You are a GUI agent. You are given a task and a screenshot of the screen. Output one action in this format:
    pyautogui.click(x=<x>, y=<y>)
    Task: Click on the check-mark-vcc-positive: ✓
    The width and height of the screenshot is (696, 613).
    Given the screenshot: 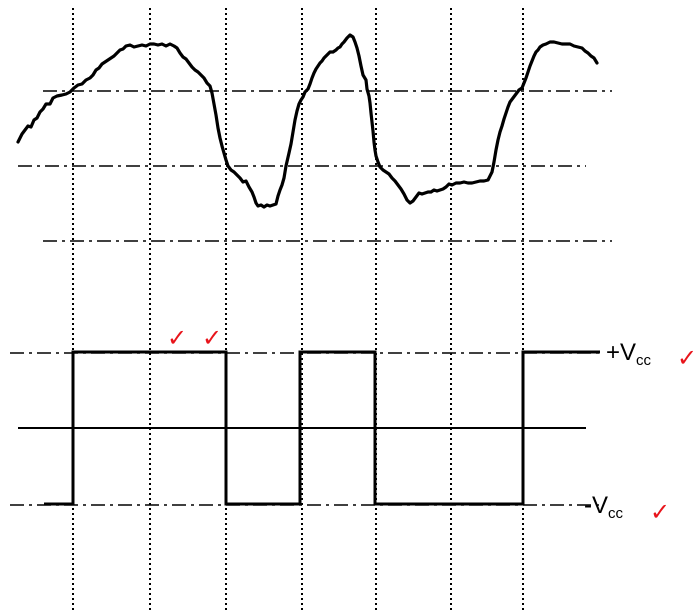 What is the action you would take?
    pyautogui.click(x=686, y=358)
    